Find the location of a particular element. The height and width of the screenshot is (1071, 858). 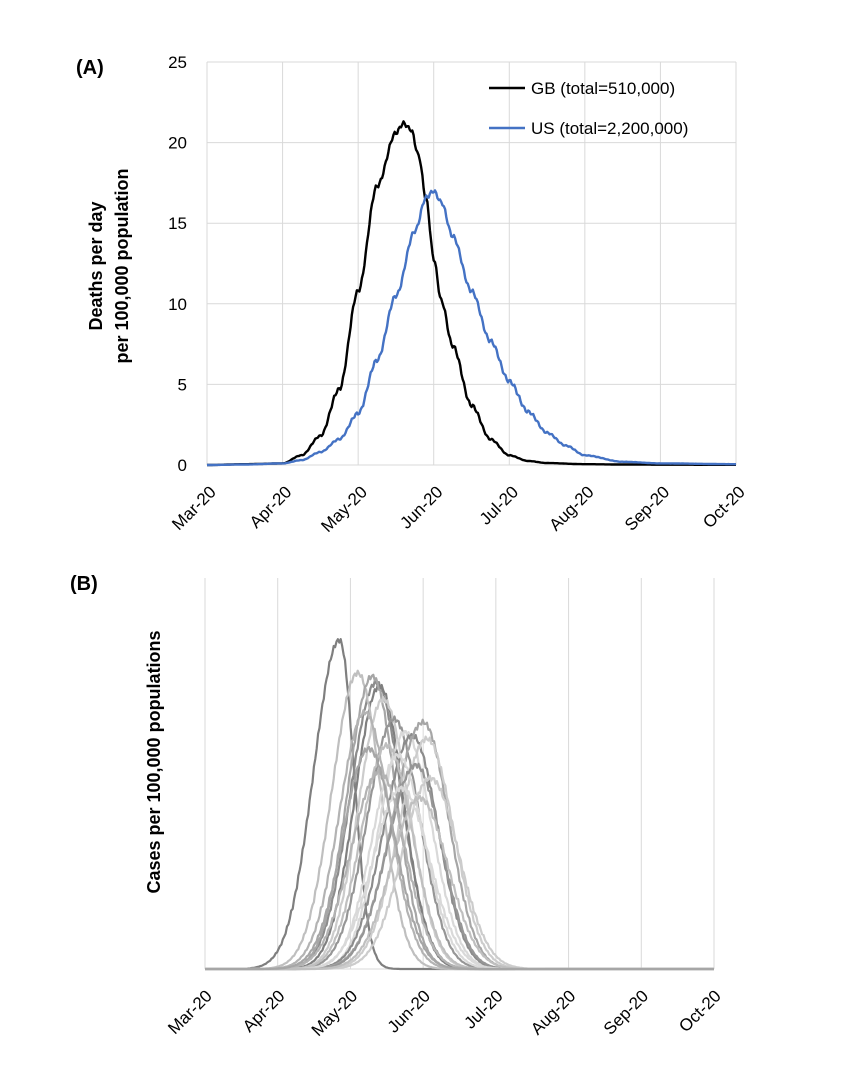

chart-b-series-region-7-line is located at coordinates (459, 843).